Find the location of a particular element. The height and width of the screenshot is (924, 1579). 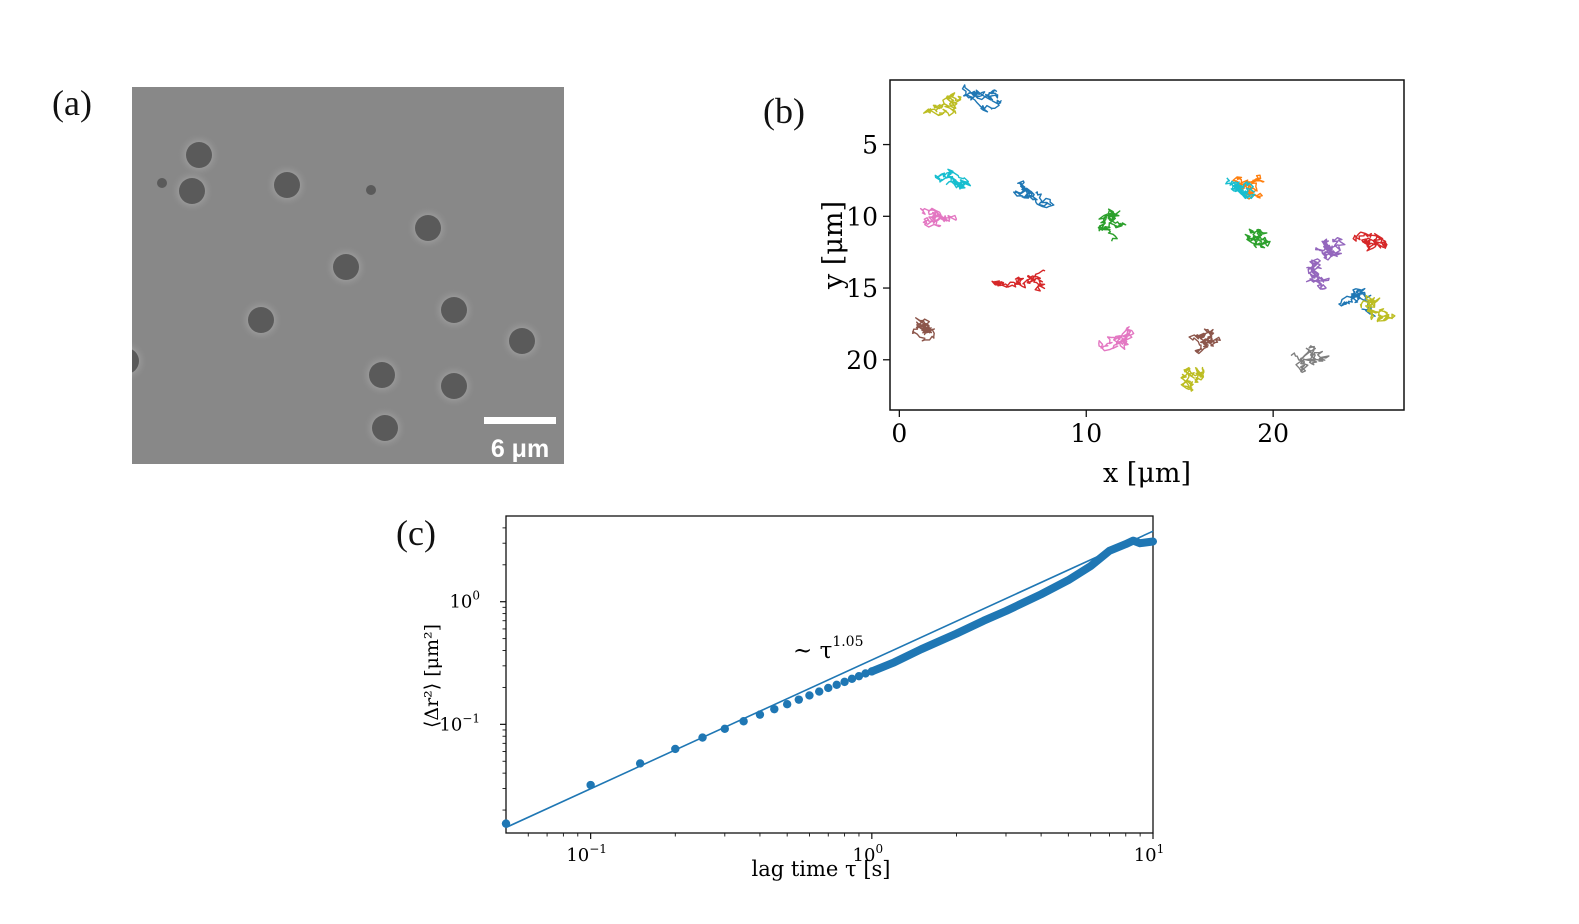

y-tick-label: 10⁰ is located at coordinates (464, 601).